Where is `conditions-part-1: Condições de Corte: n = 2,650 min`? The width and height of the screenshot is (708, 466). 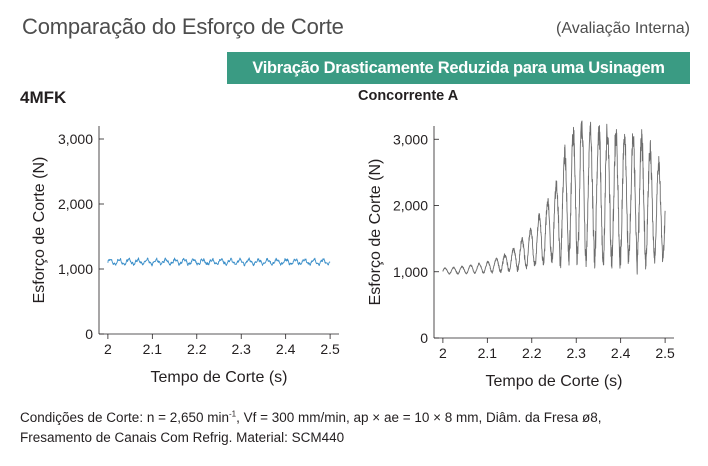
conditions-part-1: Condições de Corte: n = 2,650 min is located at coordinates (124, 417).